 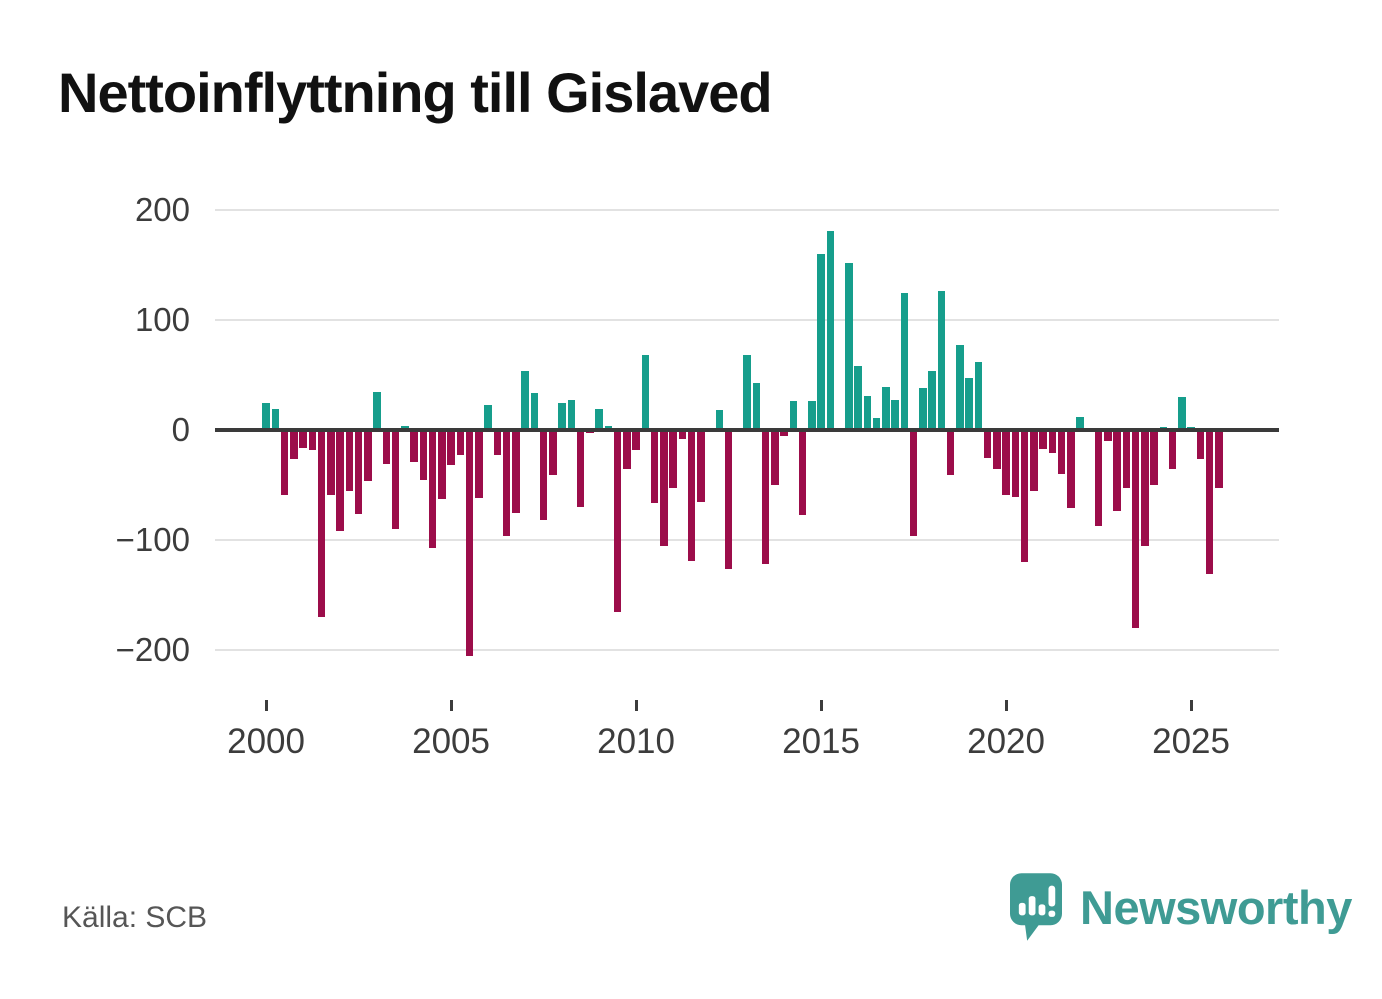 What do you see at coordinates (266, 741) in the screenshot?
I see `x-axis-label-2000: 2000` at bounding box center [266, 741].